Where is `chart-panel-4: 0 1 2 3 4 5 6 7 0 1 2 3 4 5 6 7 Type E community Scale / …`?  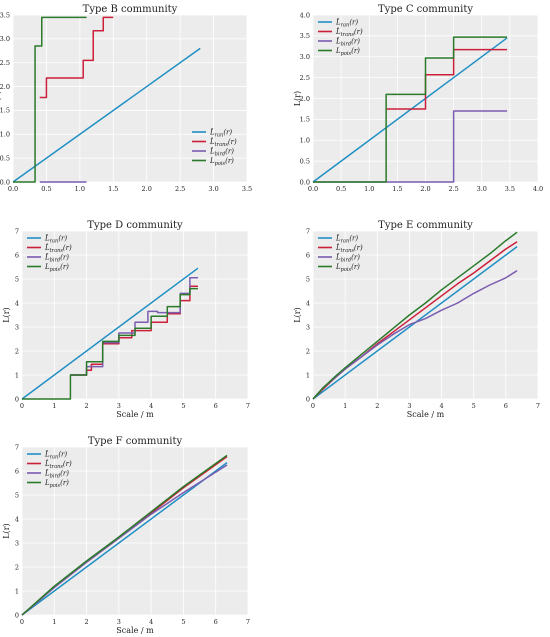 chart-panel-4: 0 1 2 3 4 5 6 7 0 1 2 3 4 5 6 7 Type E community Scale / … is located at coordinates (416, 319).